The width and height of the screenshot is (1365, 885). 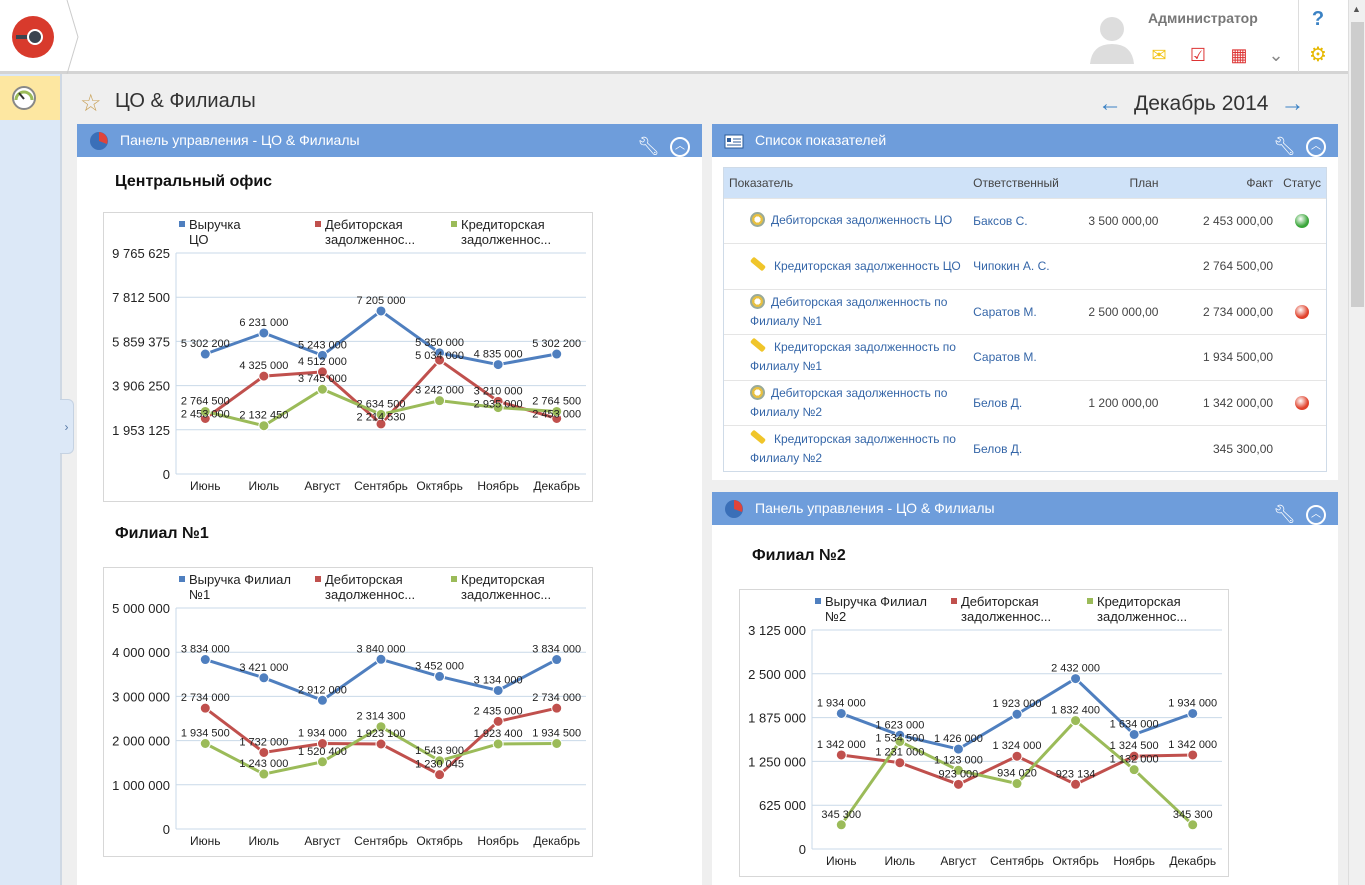 I want to click on tasks-icon: ☑, so click(x=1198, y=55).